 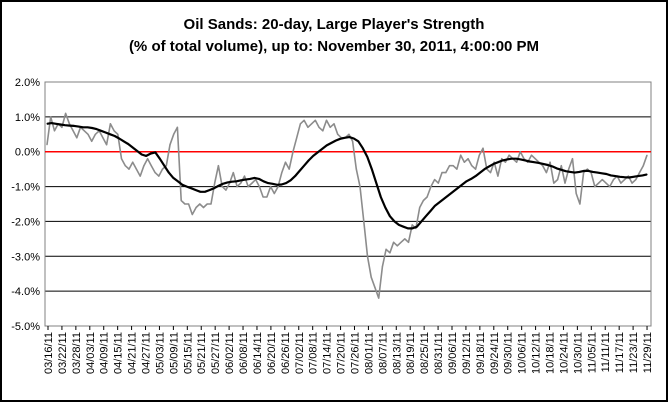 What do you see at coordinates (27, 83) in the screenshot?
I see `y-tick-label: 2.0%` at bounding box center [27, 83].